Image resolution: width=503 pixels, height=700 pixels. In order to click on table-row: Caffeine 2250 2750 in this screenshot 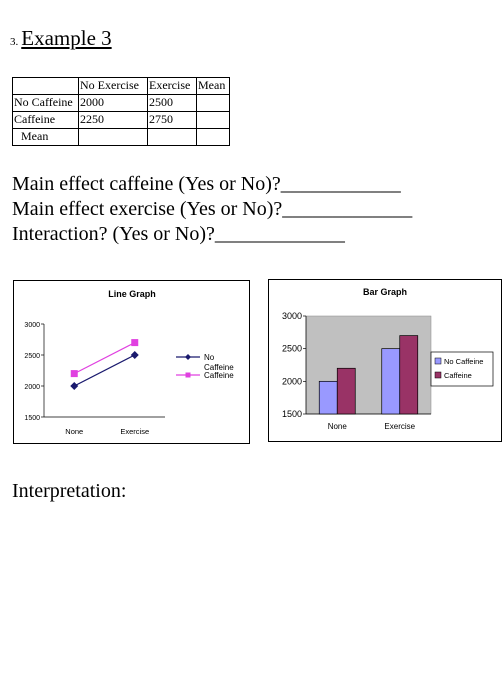, I will do `click(121, 120)`.